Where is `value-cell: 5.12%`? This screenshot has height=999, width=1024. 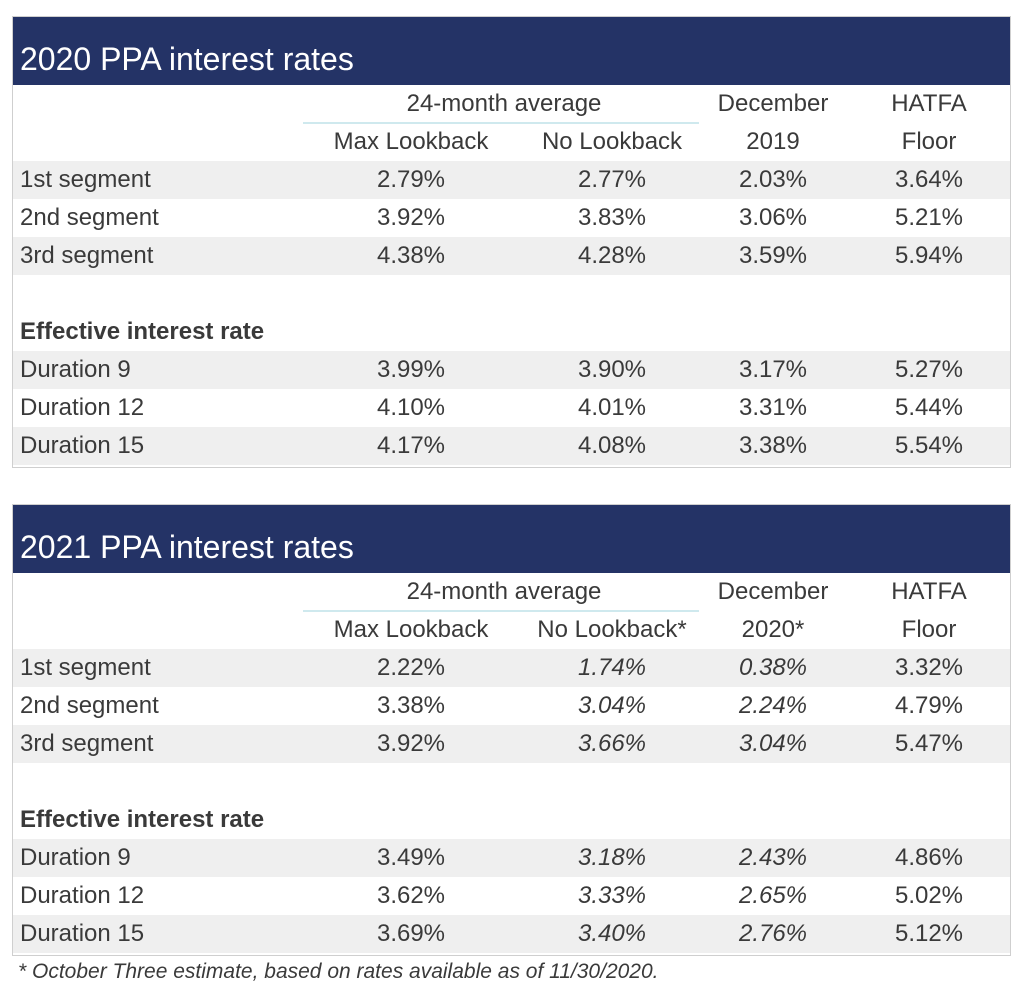
value-cell: 5.12% is located at coordinates (929, 933).